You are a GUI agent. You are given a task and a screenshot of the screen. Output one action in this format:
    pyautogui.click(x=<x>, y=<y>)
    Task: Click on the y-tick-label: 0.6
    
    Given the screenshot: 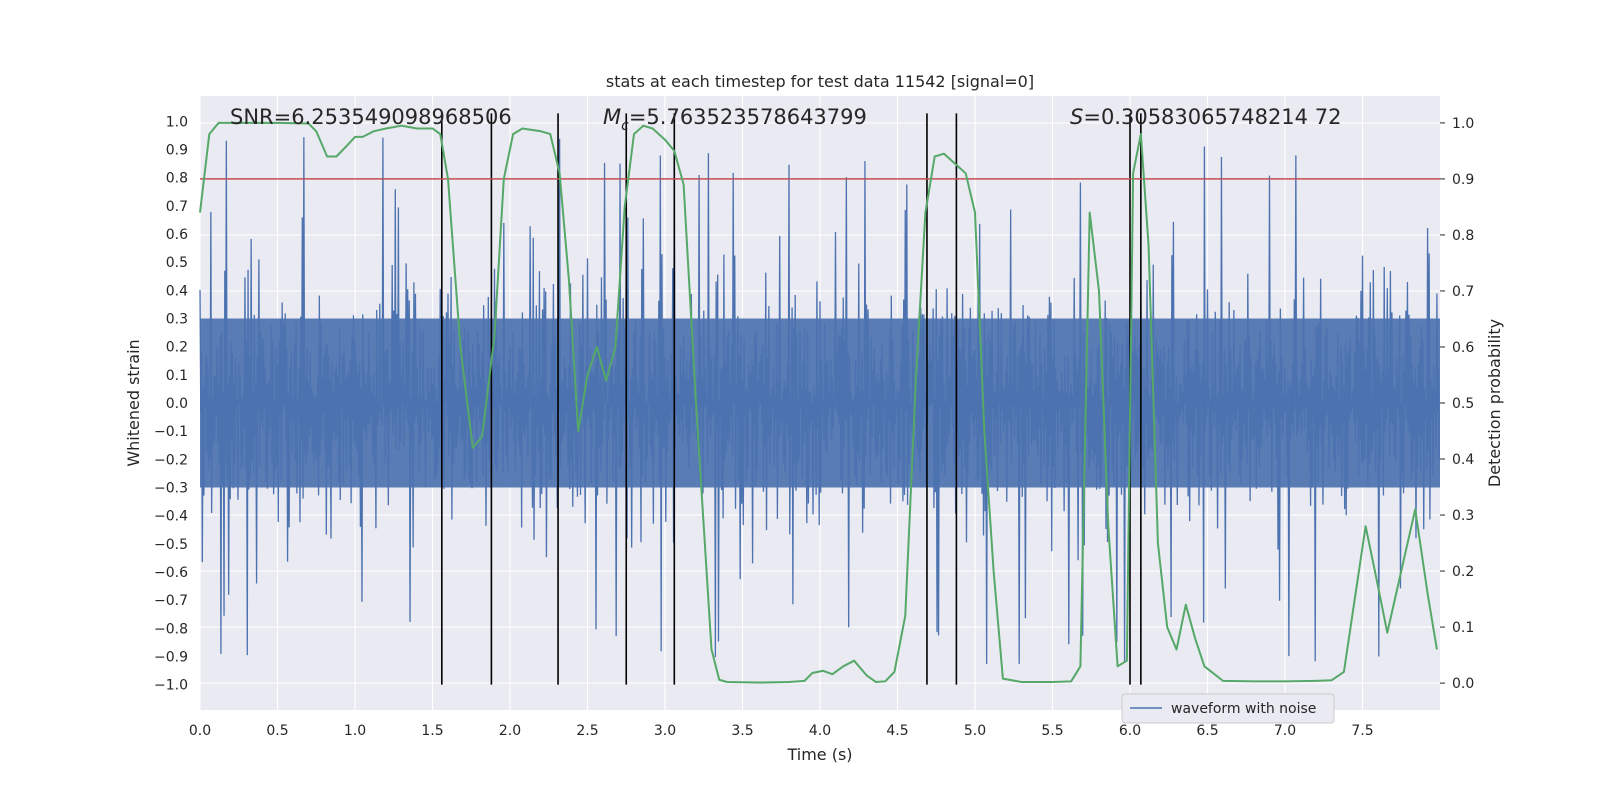 What is the action you would take?
    pyautogui.click(x=177, y=235)
    